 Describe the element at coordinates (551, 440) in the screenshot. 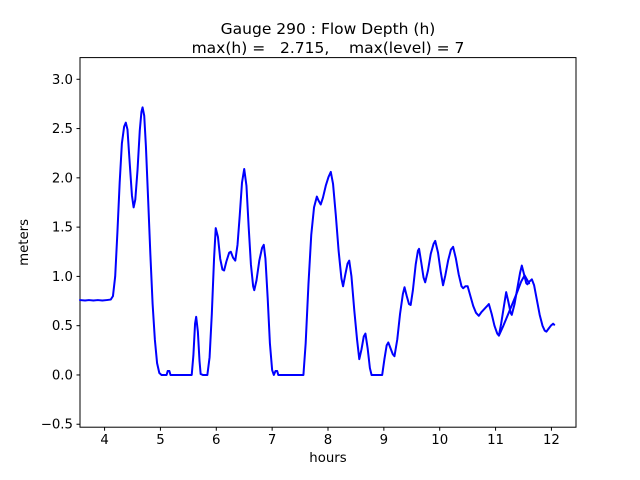

I see `x-tick-label: 12` at that location.